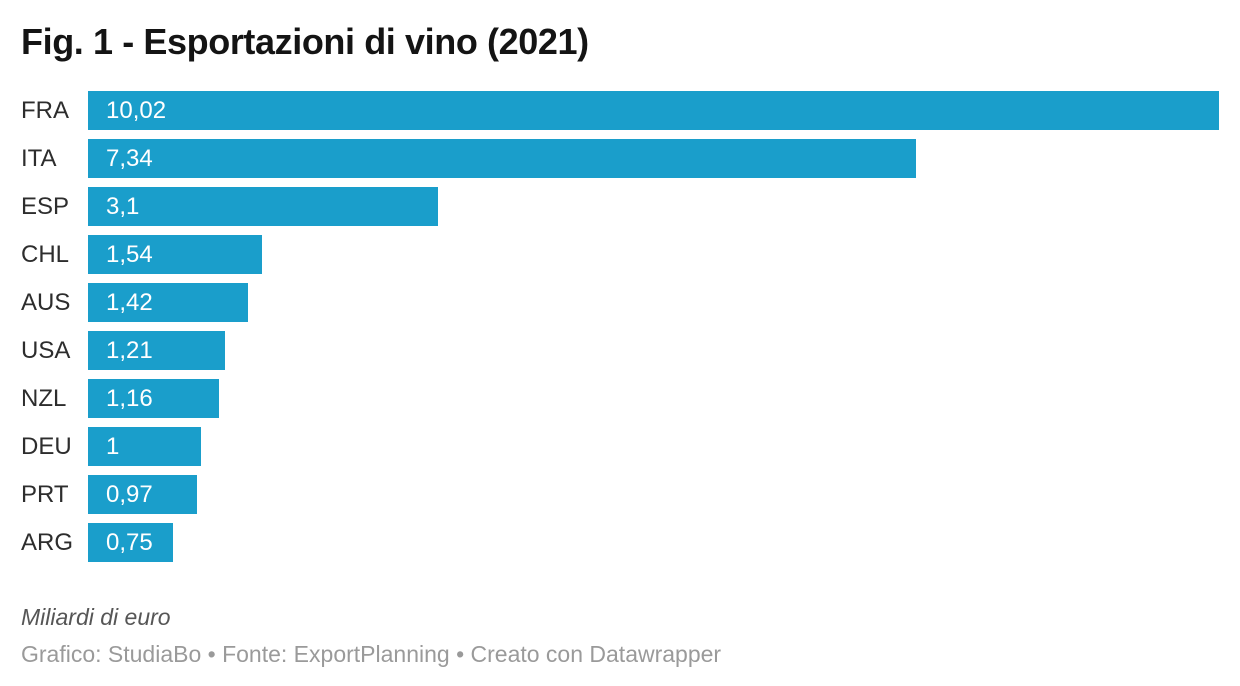 This screenshot has width=1240, height=686. I want to click on bar: 0,97, so click(143, 494).